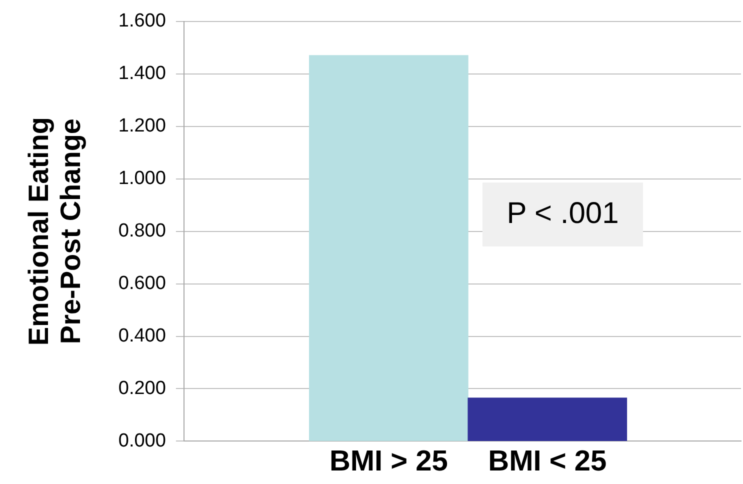  What do you see at coordinates (142, 231) in the screenshot?
I see `y-tick-label: 0.800` at bounding box center [142, 231].